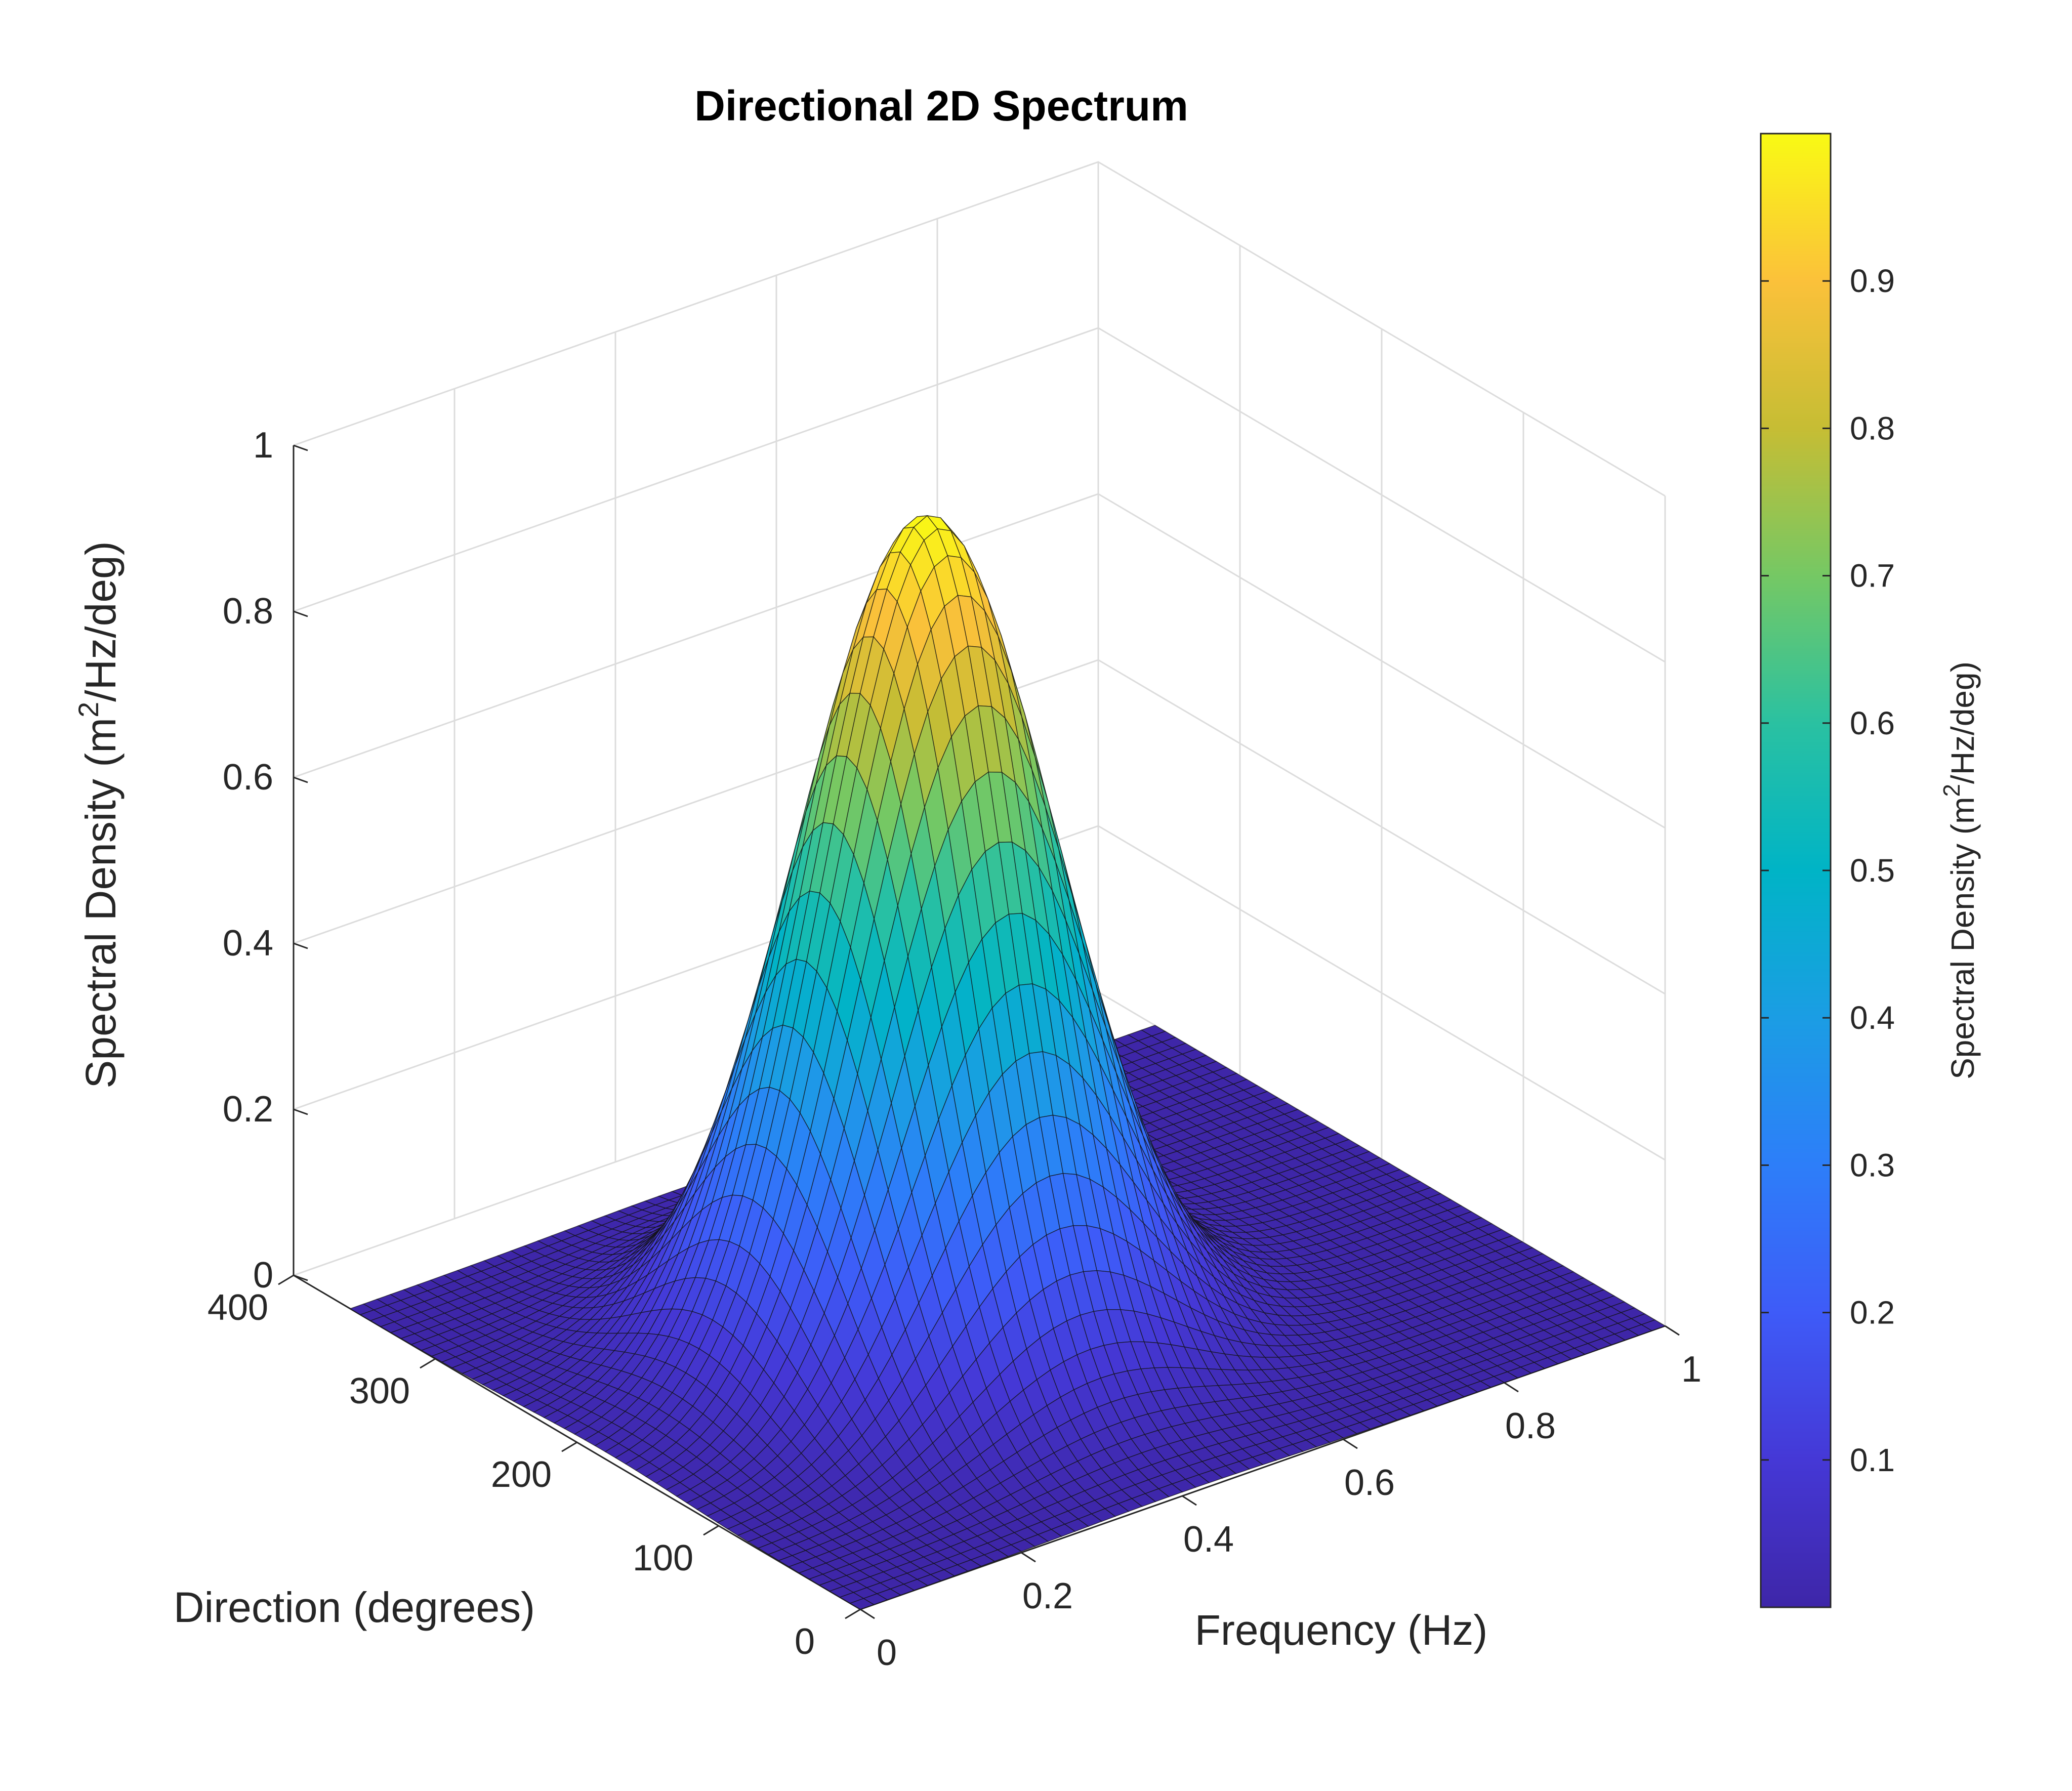 The height and width of the screenshot is (1791, 2072). Describe the element at coordinates (248, 611) in the screenshot. I see `z-tick-label: 0.8` at that location.